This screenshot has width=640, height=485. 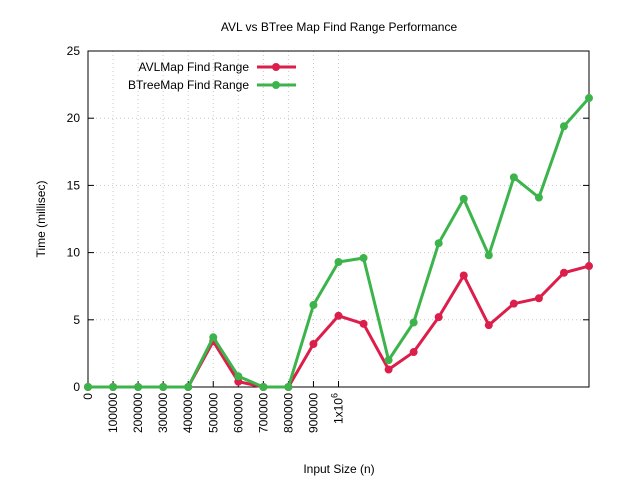 I want to click on y-tick-label: 0, so click(x=76, y=387).